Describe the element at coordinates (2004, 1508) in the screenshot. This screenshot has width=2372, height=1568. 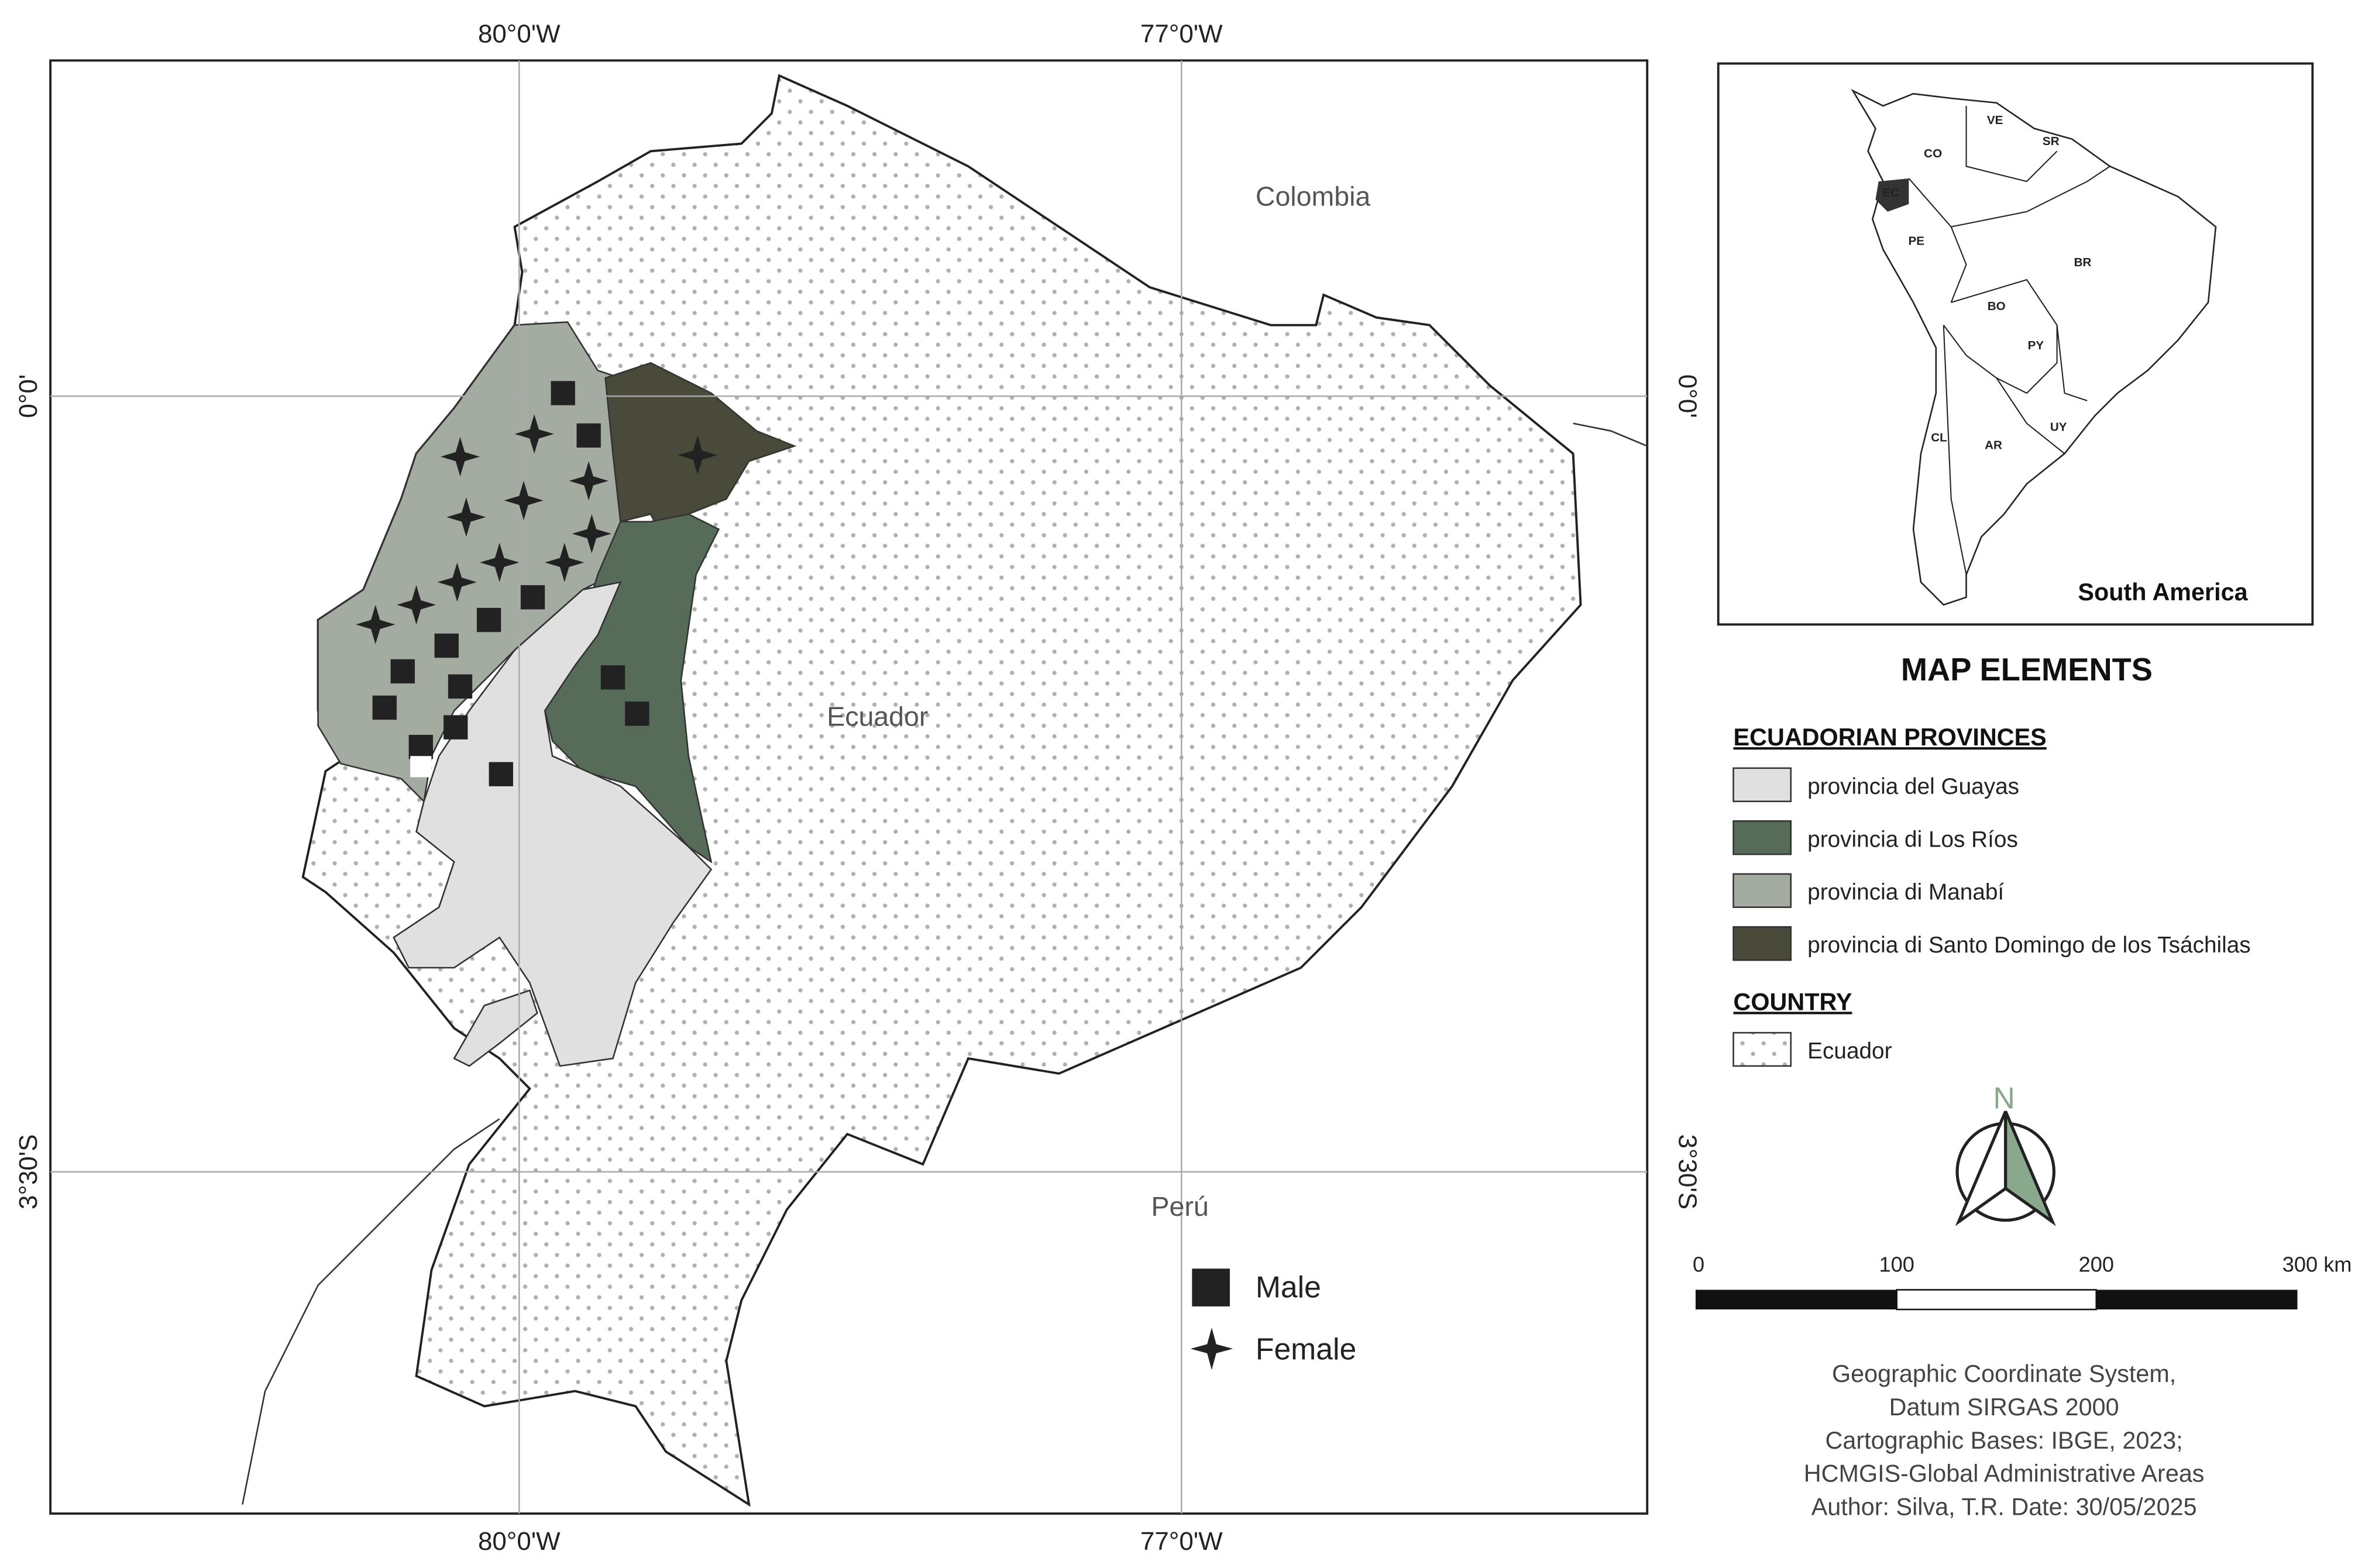
I see `credit-line: Author: Silva, T.R. Date: 30/05/2025` at that location.